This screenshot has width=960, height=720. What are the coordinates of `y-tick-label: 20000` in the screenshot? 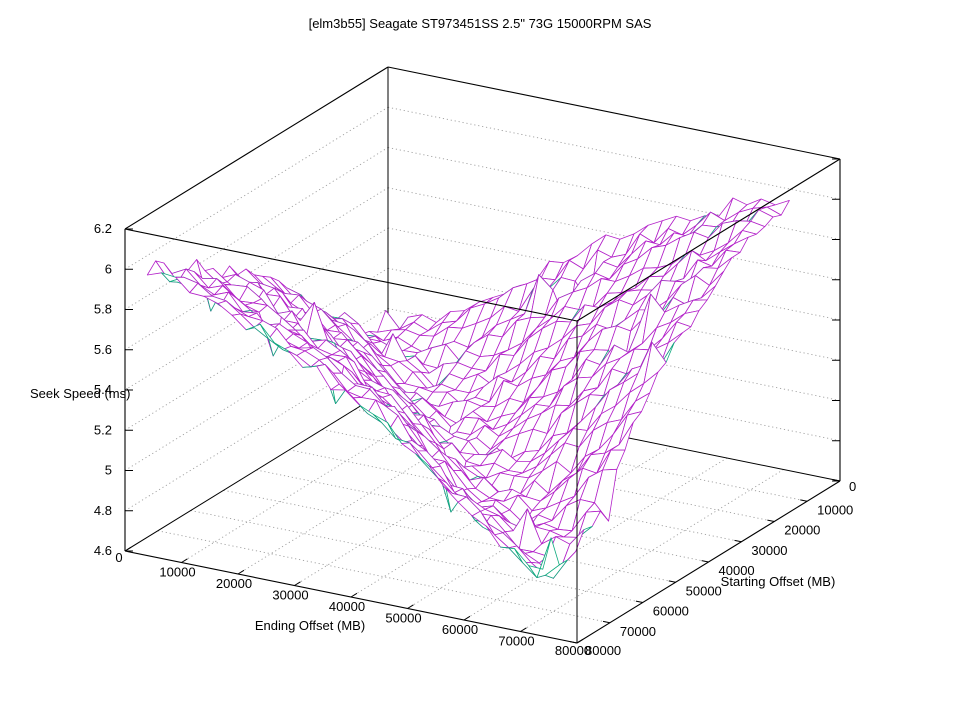 It's located at (802, 530).